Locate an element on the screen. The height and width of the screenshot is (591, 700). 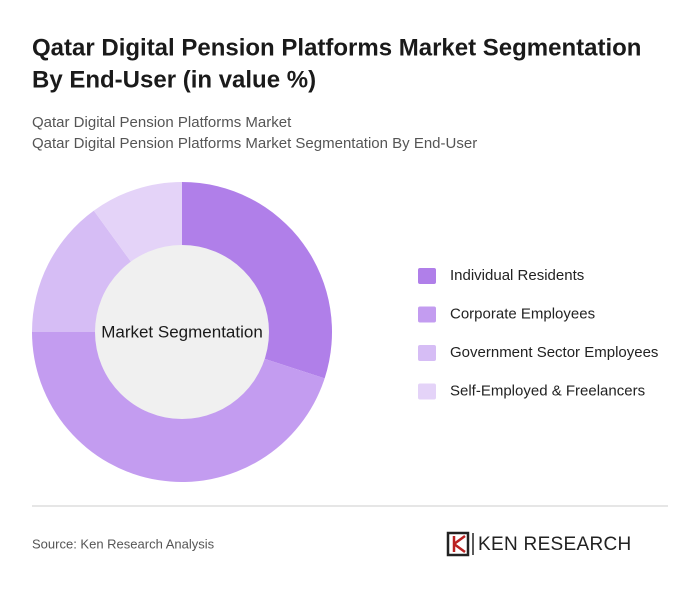
legend-label: Self-Employed & Freelancers is located at coordinates (547, 390).